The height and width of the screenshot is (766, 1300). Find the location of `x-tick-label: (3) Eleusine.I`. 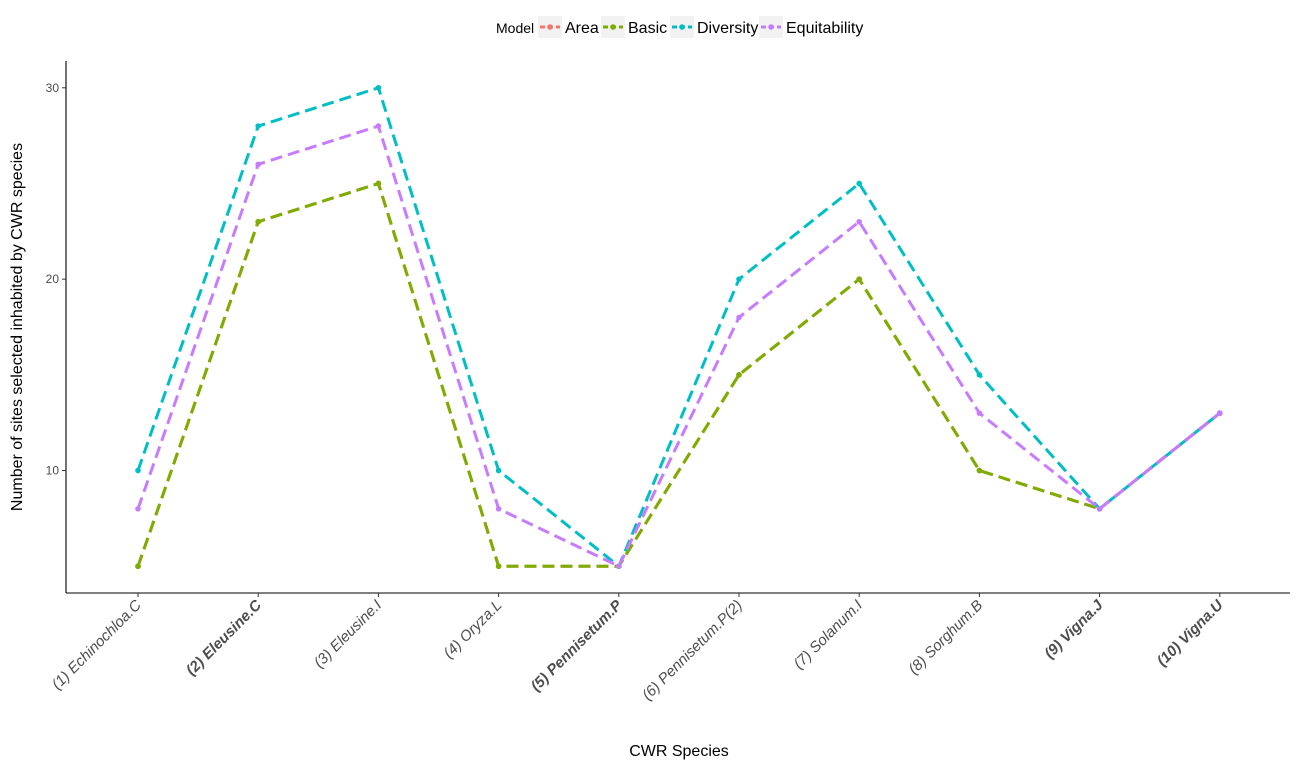

x-tick-label: (3) Eleusine.I is located at coordinates (348, 634).